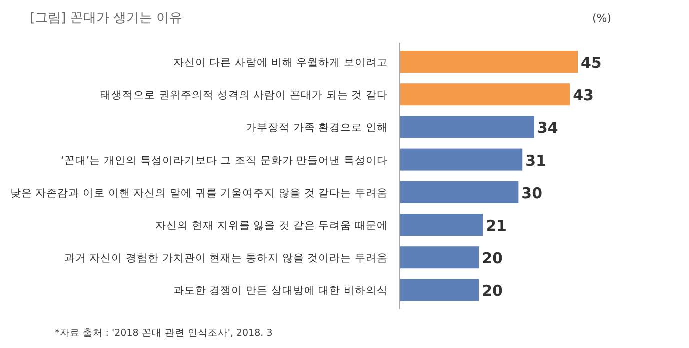 This screenshot has height=348, width=689. I want to click on data-label: 21, so click(496, 226).